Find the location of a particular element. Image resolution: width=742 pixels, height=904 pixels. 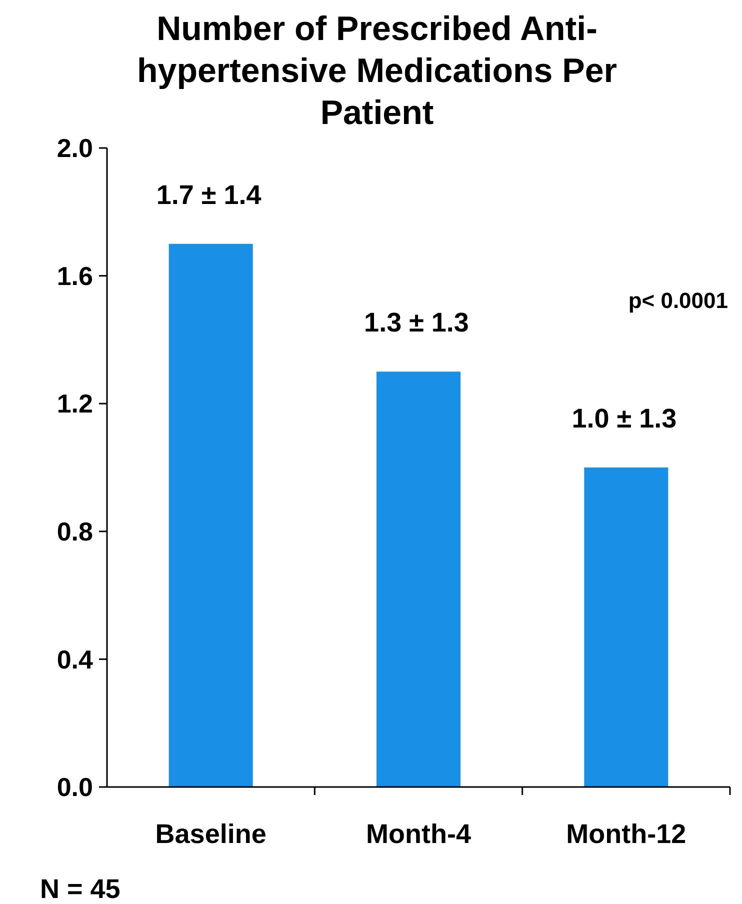

data-label: 1.0 ± 1.3 is located at coordinates (624, 419).